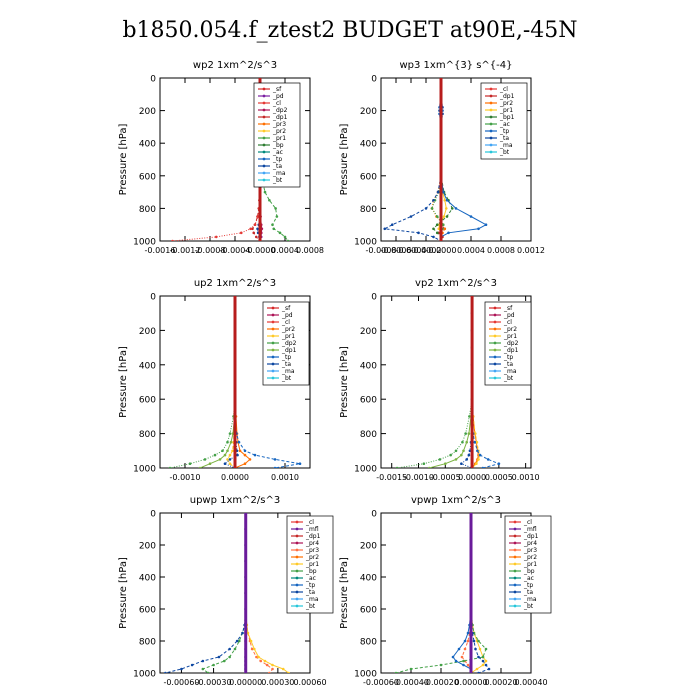 The width and height of the screenshot is (700, 700). Describe the element at coordinates (310, 592) in the screenshot. I see `legend-label: _ta` at that location.